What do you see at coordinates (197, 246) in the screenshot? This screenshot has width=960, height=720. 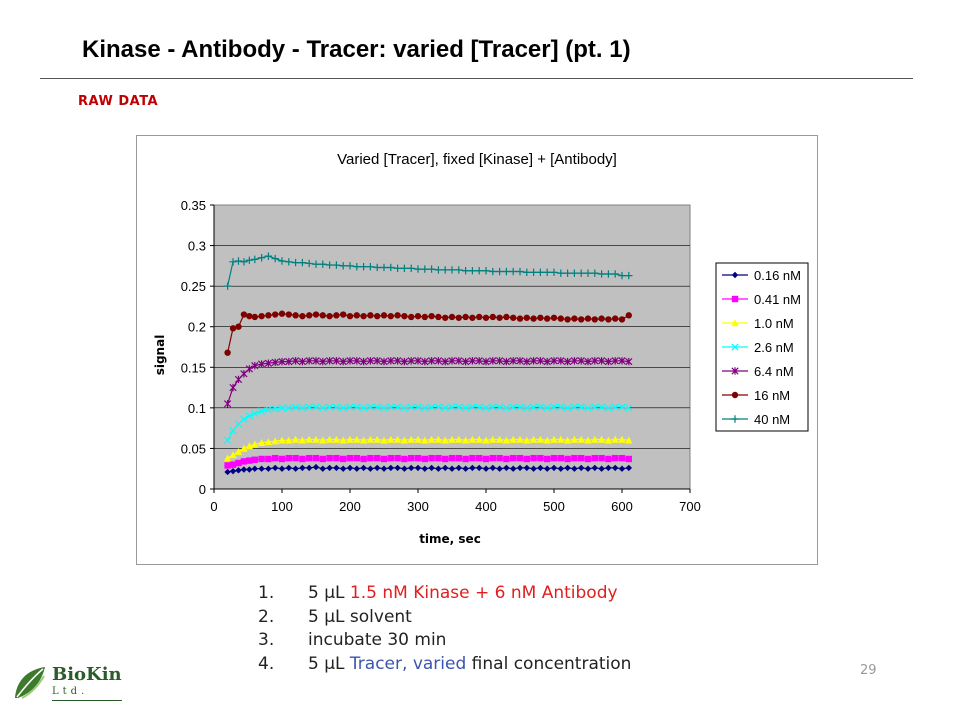 I see `y-tick-label: 0.3` at bounding box center [197, 246].